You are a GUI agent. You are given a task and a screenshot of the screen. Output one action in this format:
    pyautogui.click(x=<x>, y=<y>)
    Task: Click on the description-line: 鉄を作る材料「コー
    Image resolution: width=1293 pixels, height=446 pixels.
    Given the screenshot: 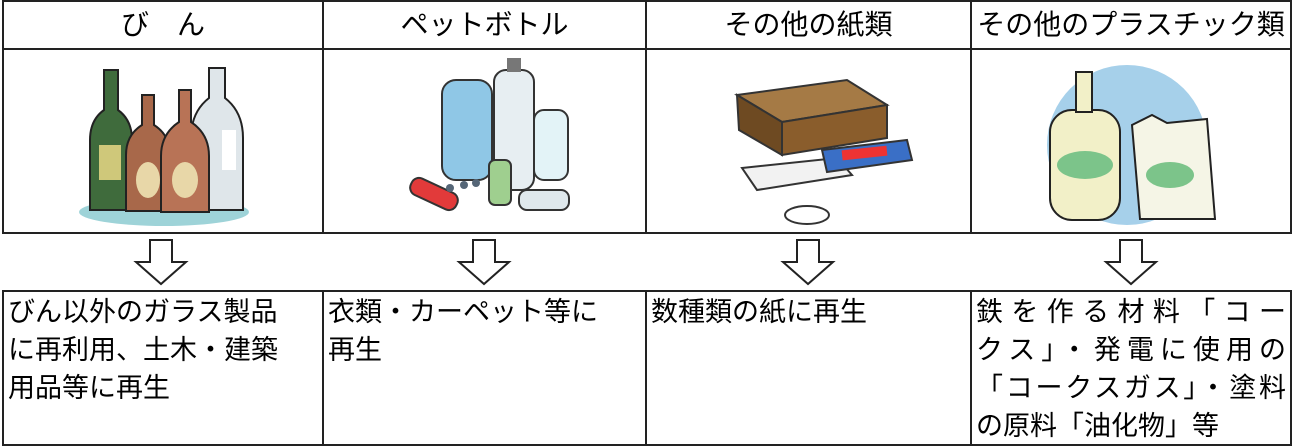 What is the action you would take?
    pyautogui.click(x=1131, y=312)
    